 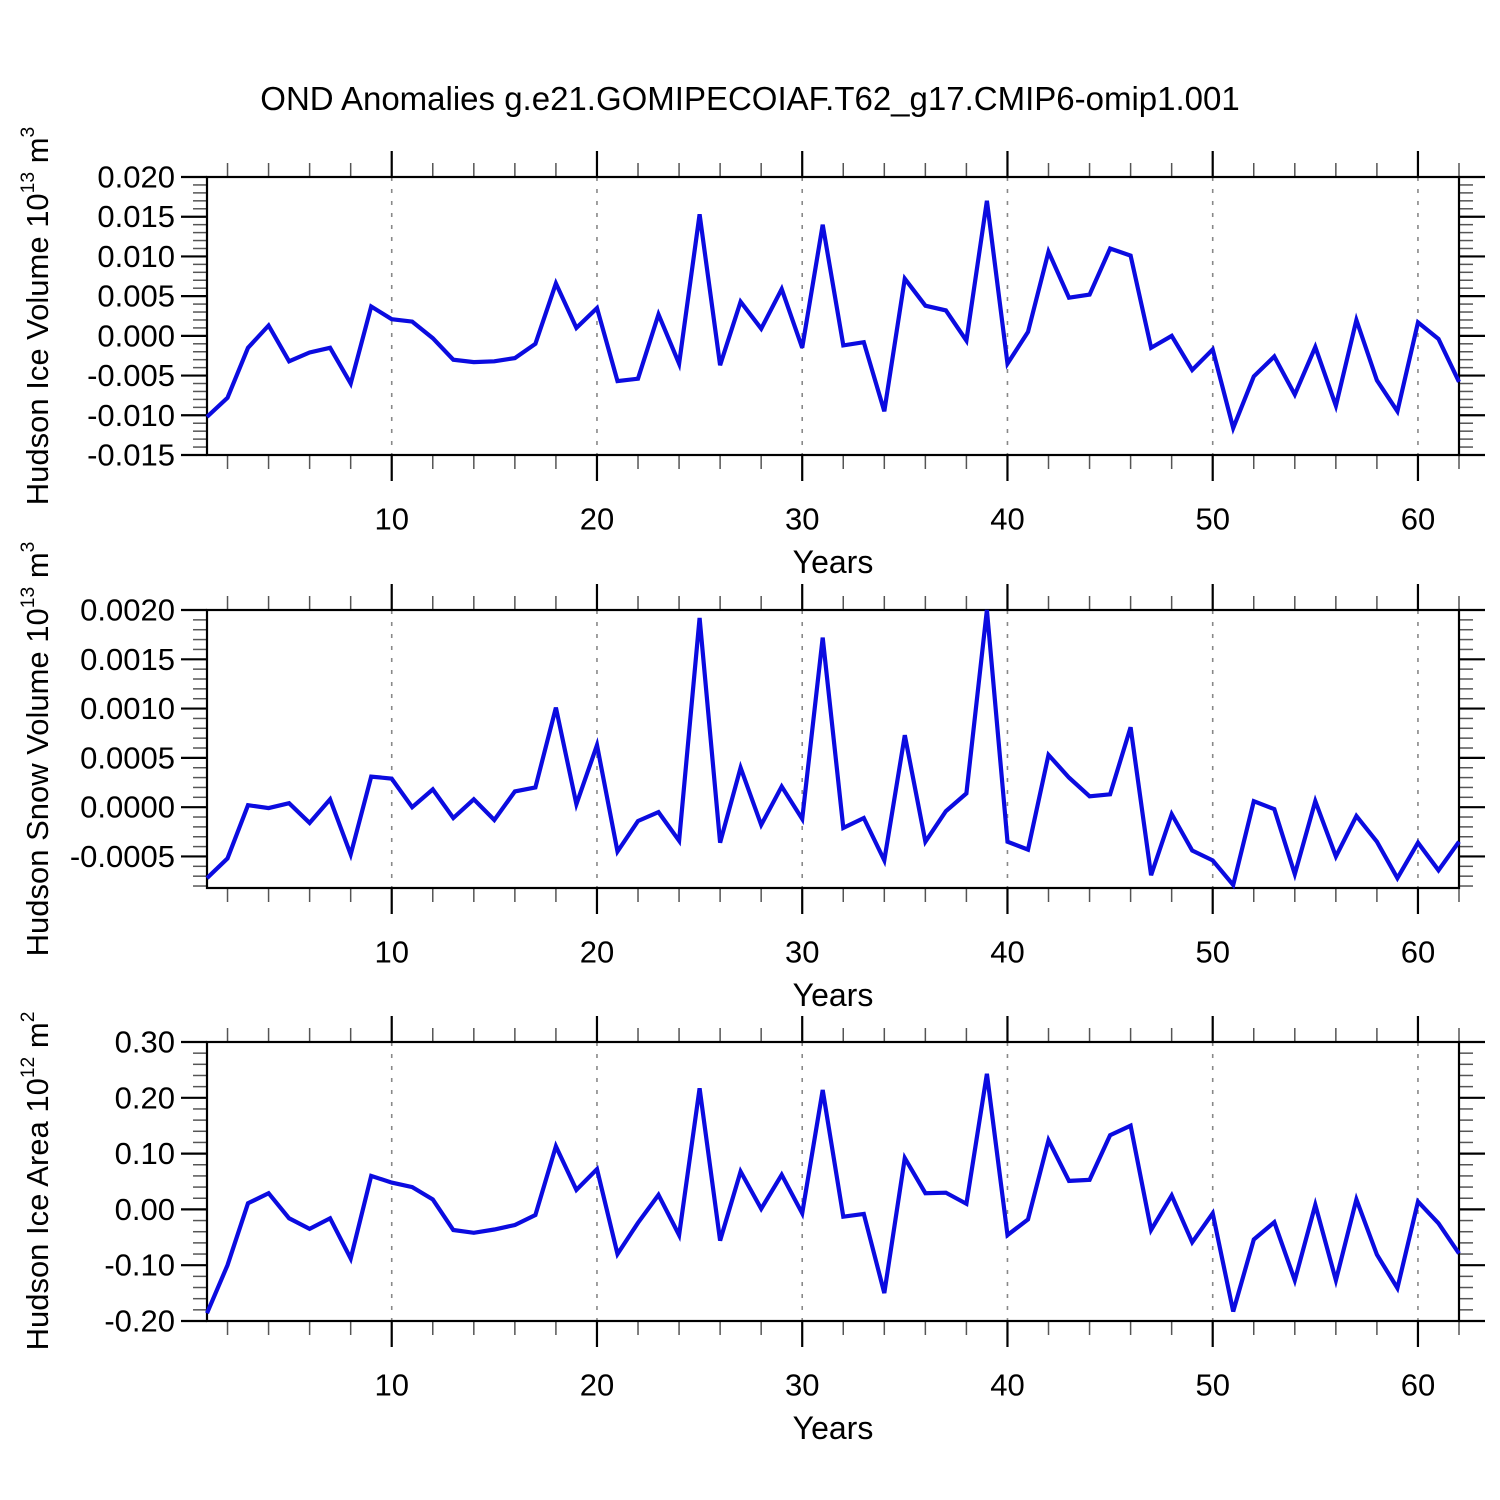 What do you see at coordinates (139, 1321) in the screenshot?
I see `y-tick-label: -0.20` at bounding box center [139, 1321].